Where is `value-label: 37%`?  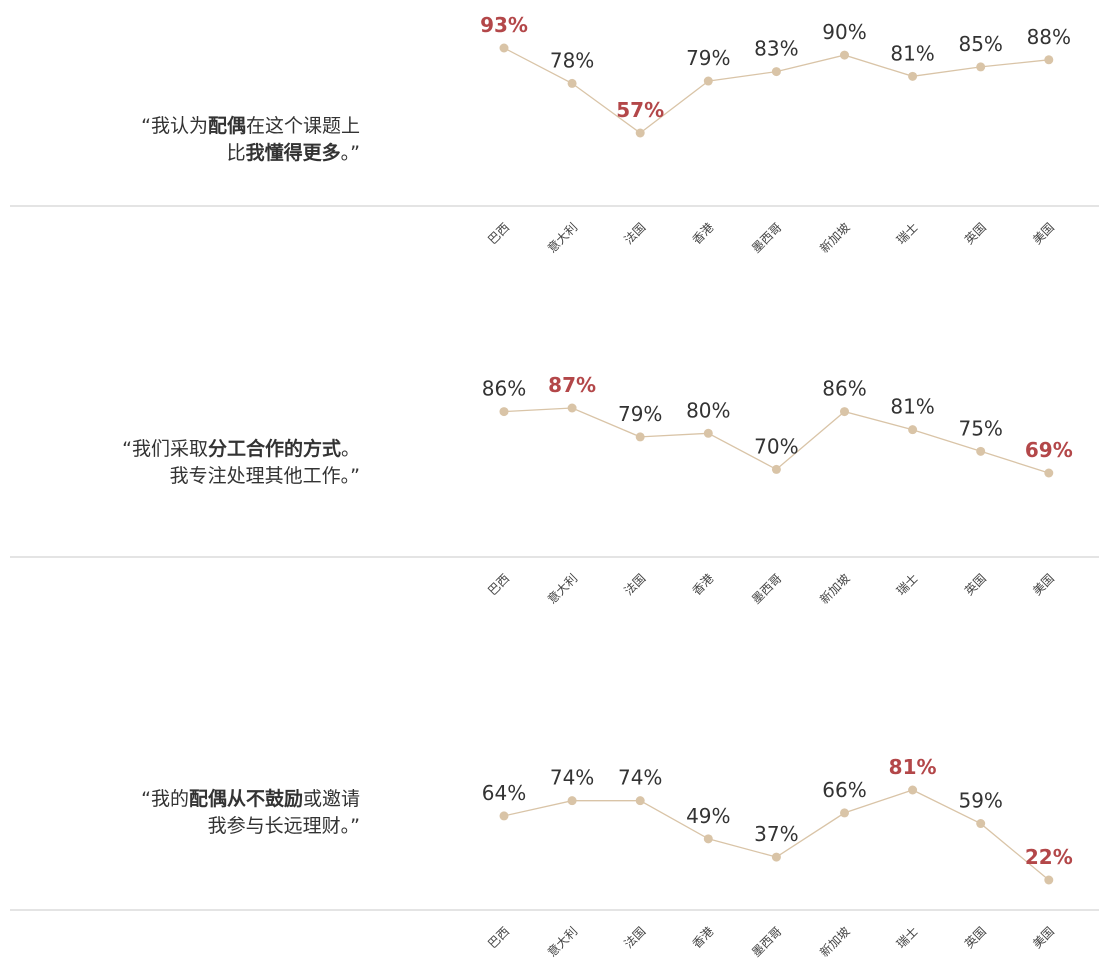 value-label: 37% is located at coordinates (776, 834).